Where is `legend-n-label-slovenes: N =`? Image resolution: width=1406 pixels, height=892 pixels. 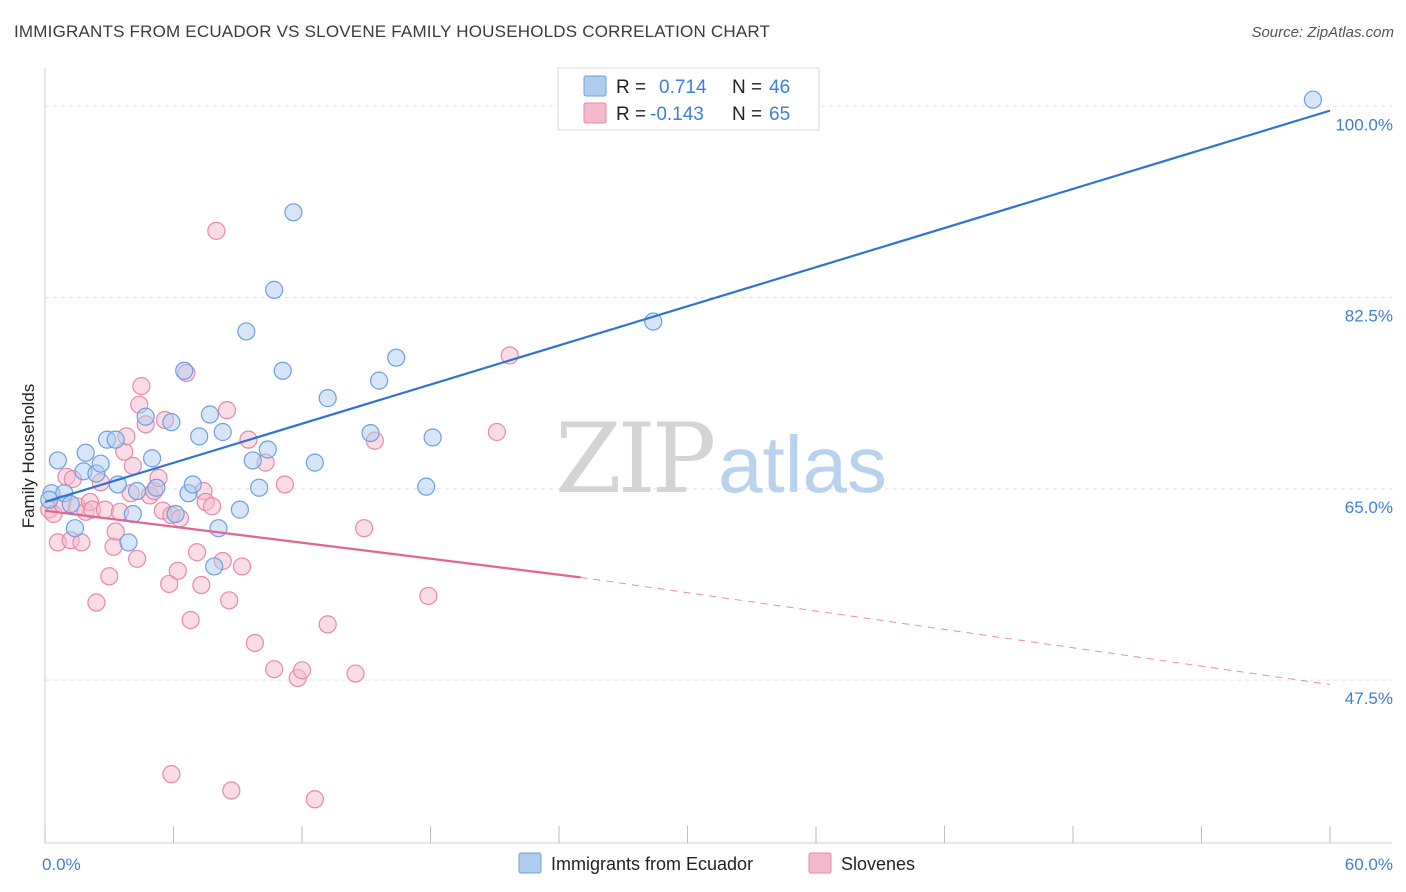 legend-n-label-slovenes: N = is located at coordinates (747, 114).